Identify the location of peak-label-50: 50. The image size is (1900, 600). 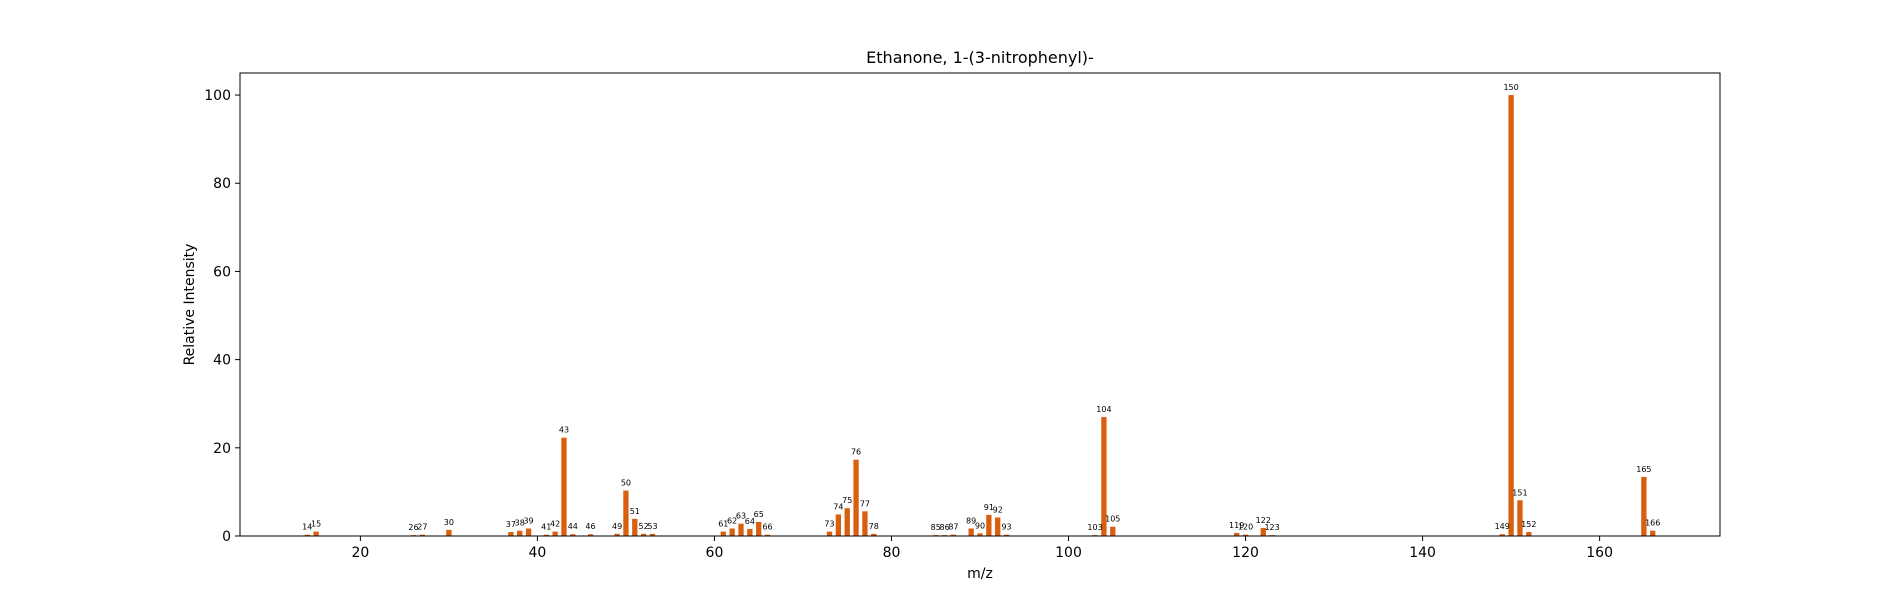
(626, 483).